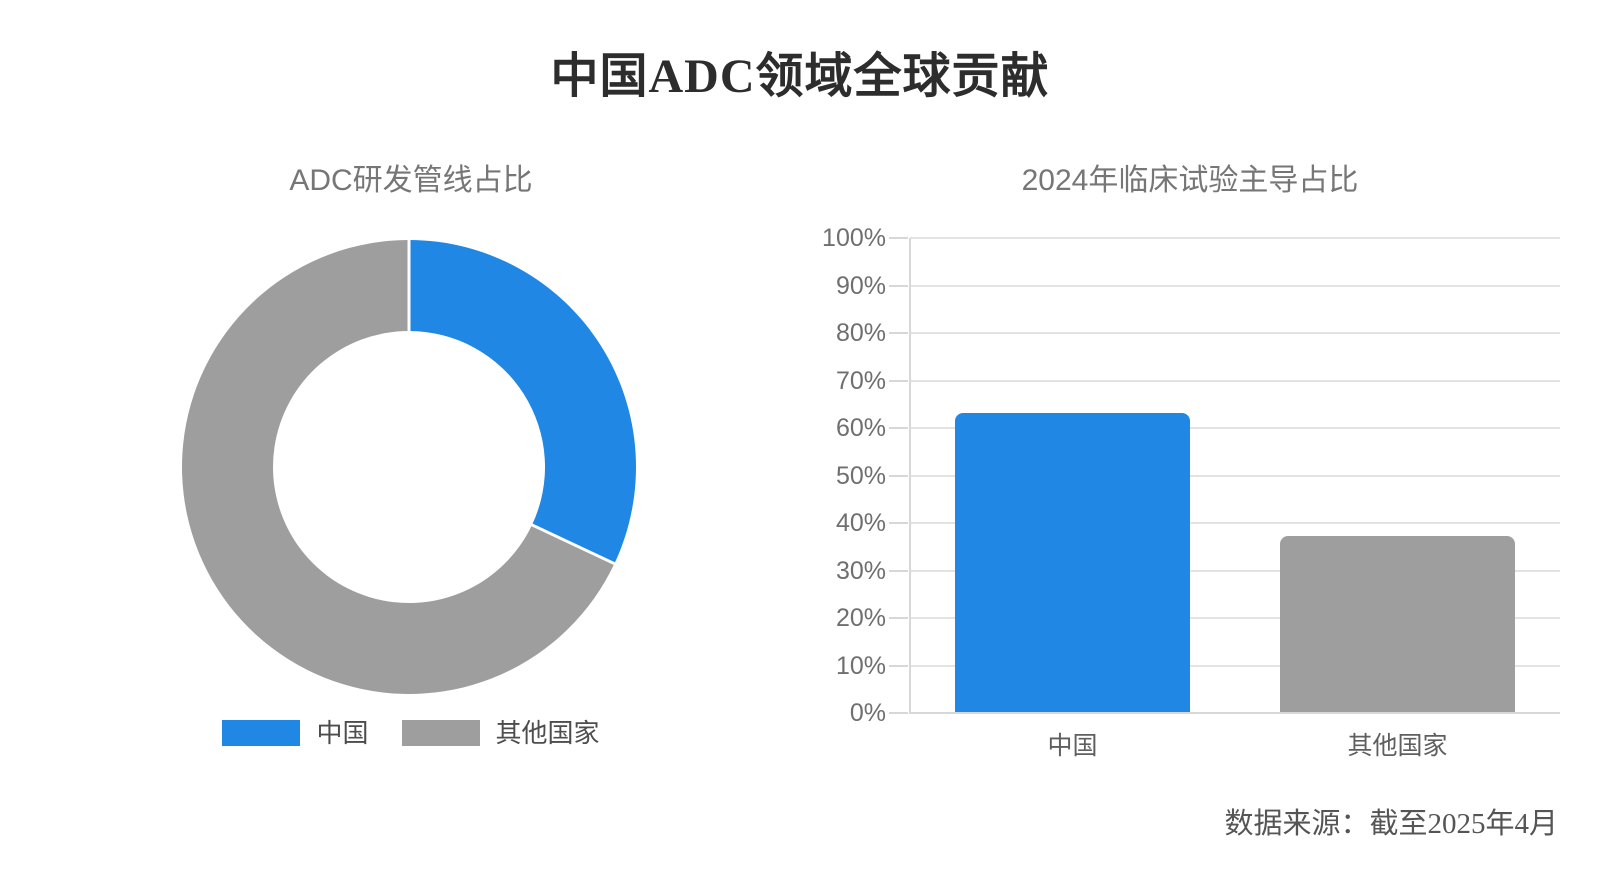  I want to click on legend-item-1: 其他国家, so click(500, 733).